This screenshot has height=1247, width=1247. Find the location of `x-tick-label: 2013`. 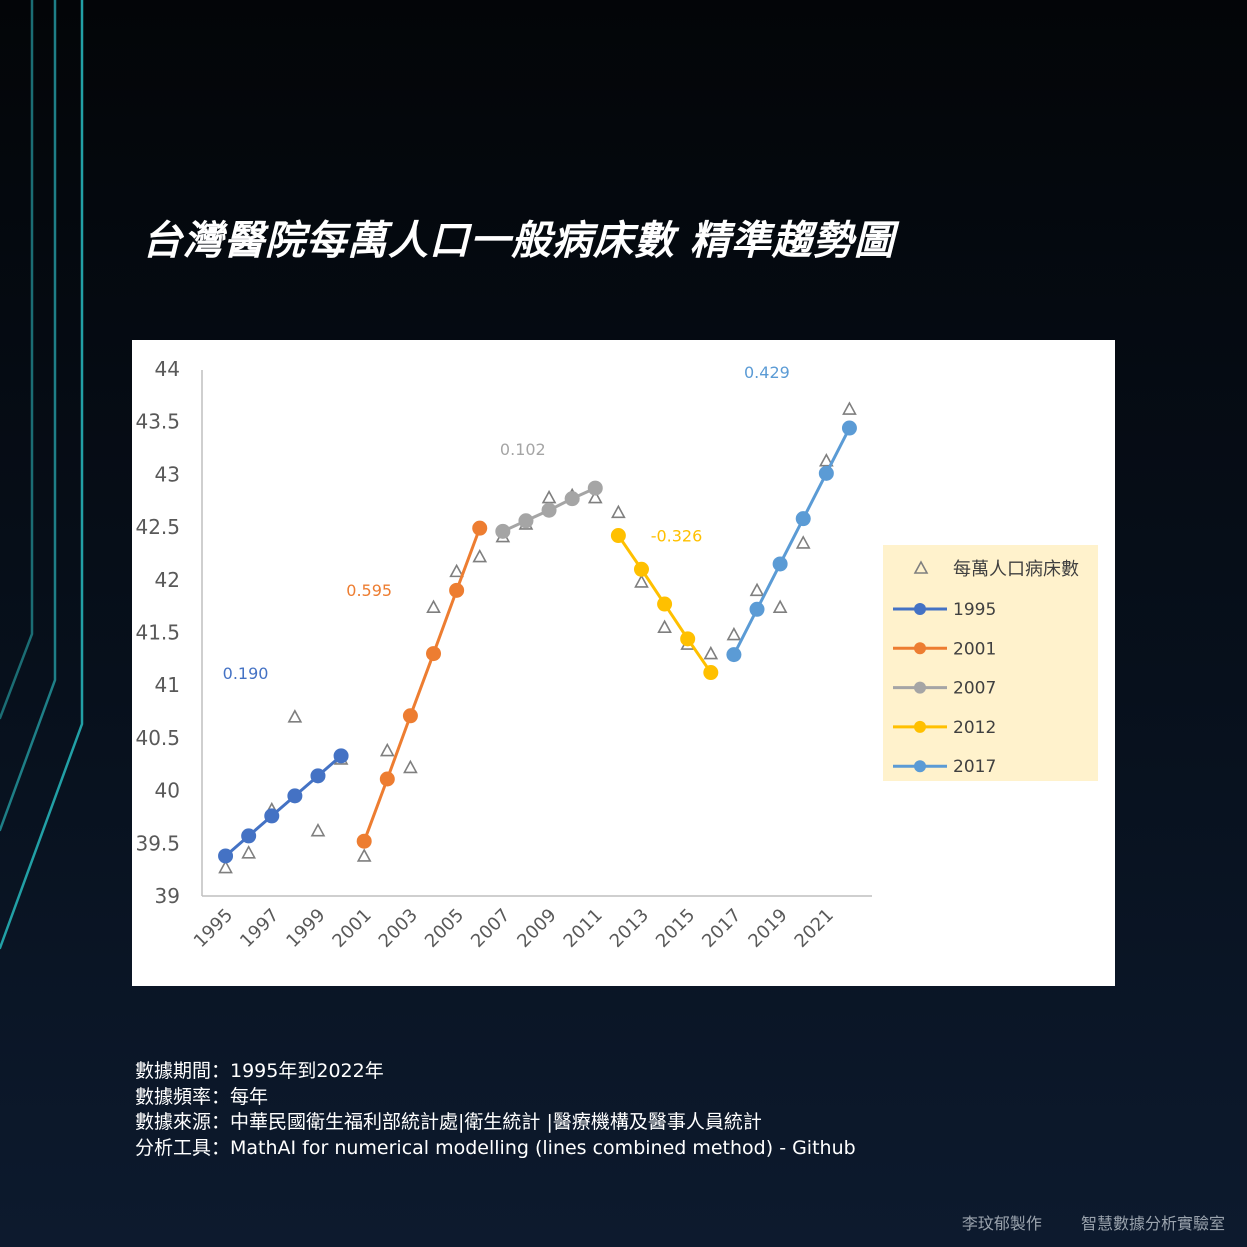

x-tick-label: 2013 is located at coordinates (629, 928).